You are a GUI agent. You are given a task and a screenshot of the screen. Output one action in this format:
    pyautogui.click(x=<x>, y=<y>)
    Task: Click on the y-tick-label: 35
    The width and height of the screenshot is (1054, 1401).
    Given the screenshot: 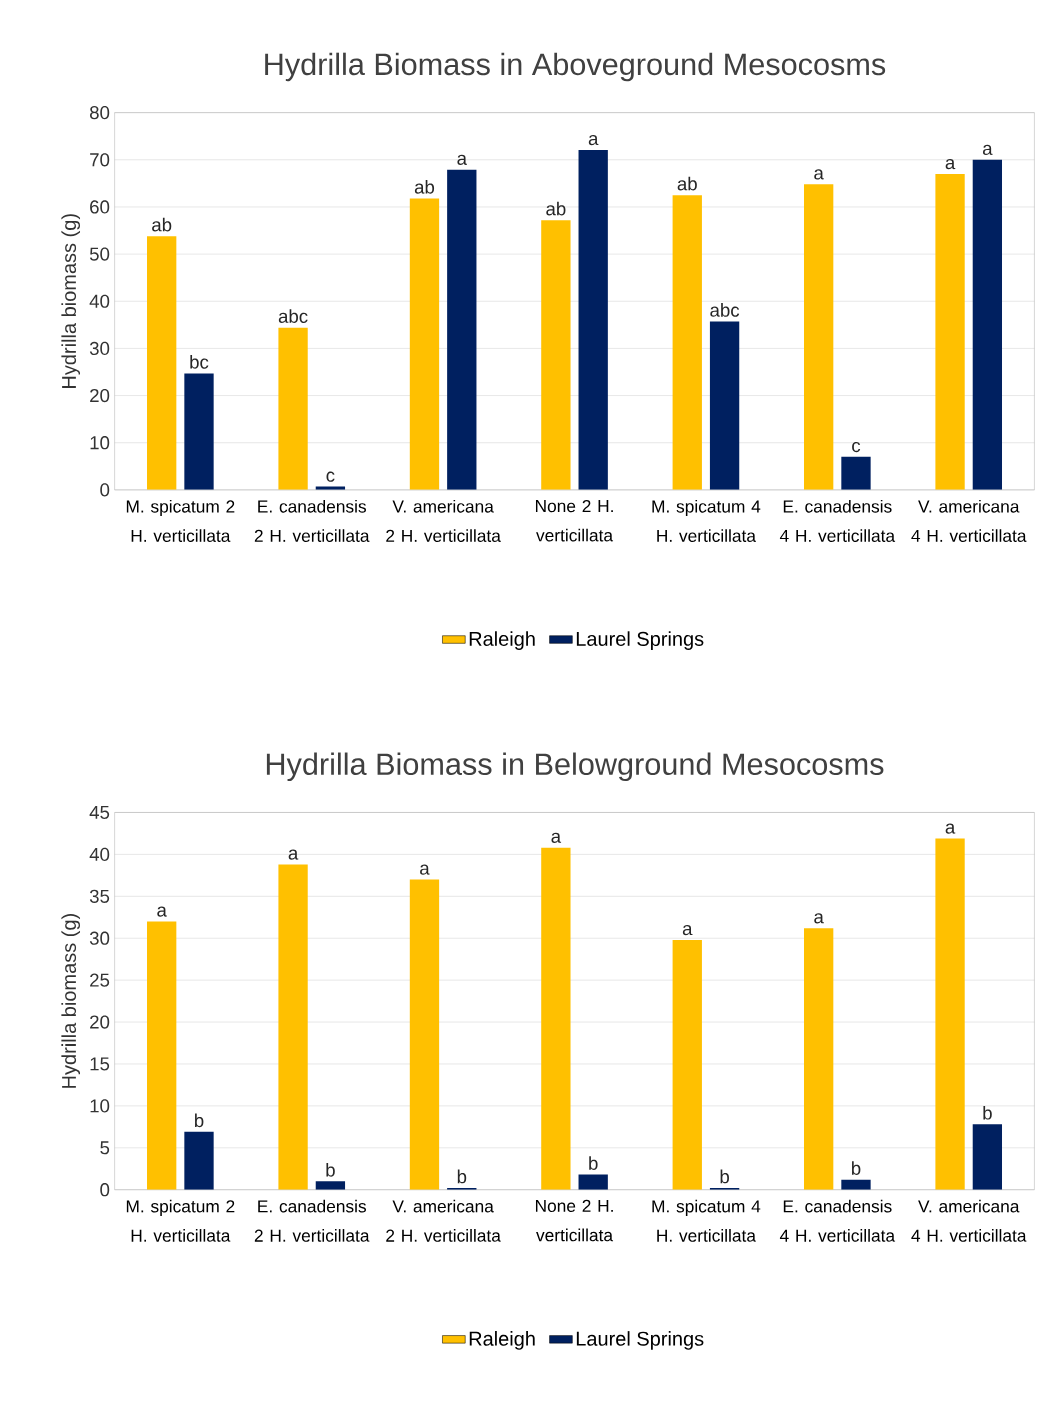 What is the action you would take?
    pyautogui.click(x=99, y=896)
    